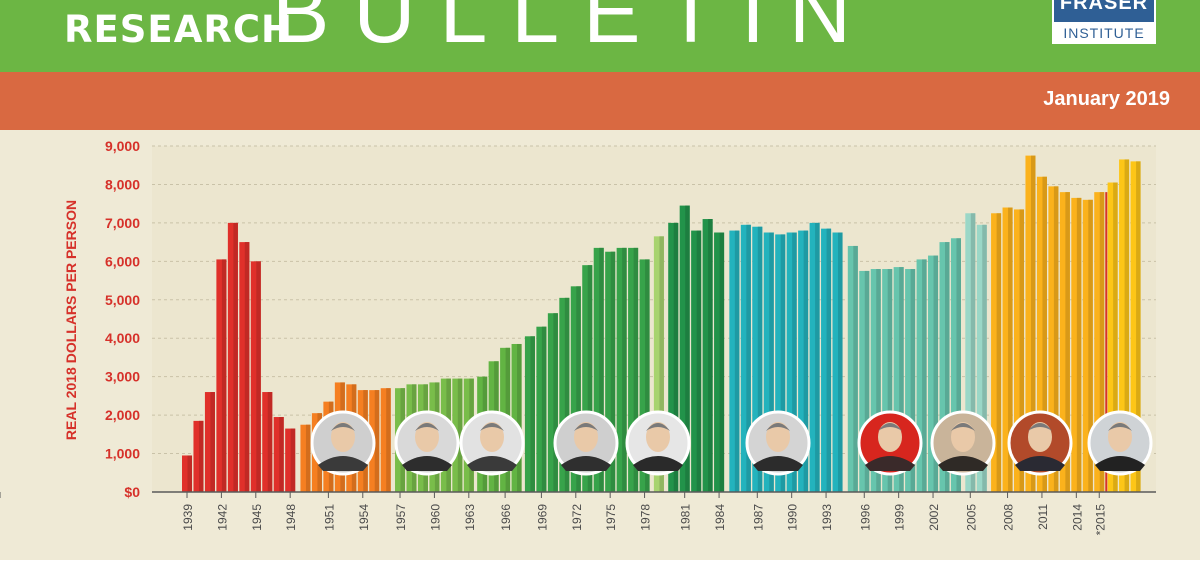 The image size is (1200, 570). I want to click on x-tick-label: 2002, so click(934, 517).